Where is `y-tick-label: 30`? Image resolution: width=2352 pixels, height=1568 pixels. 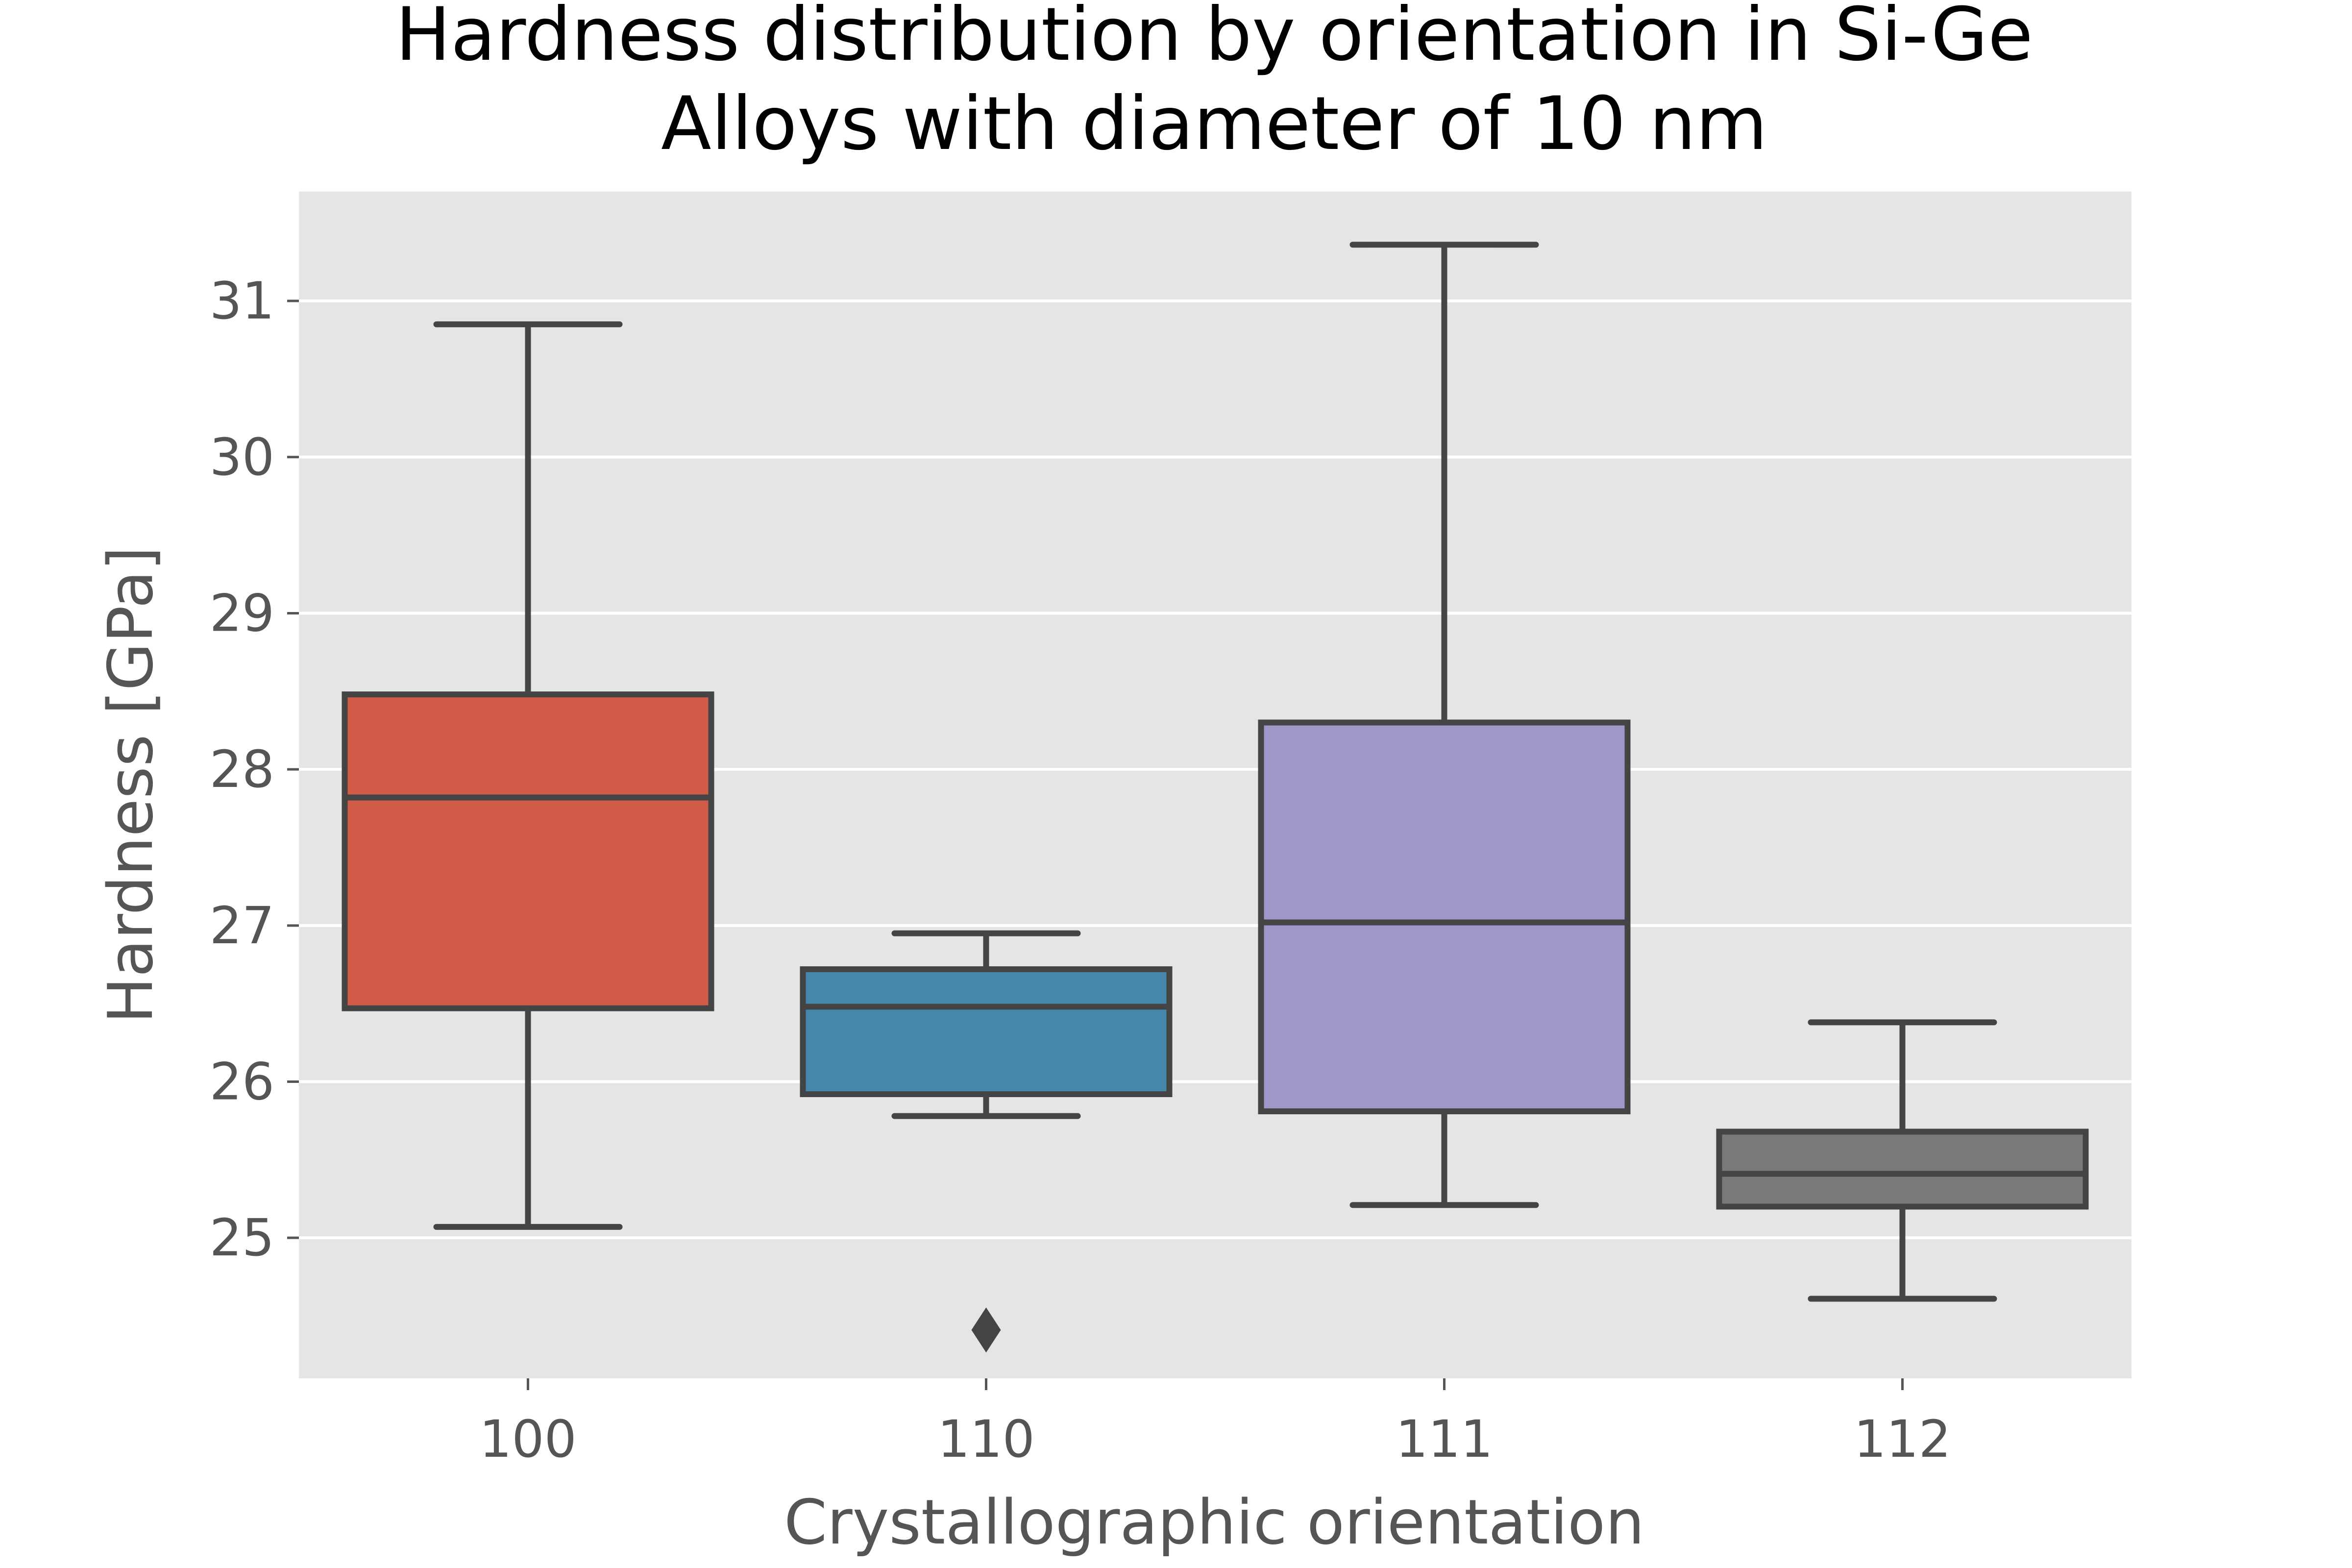 y-tick-label: 30 is located at coordinates (242, 457).